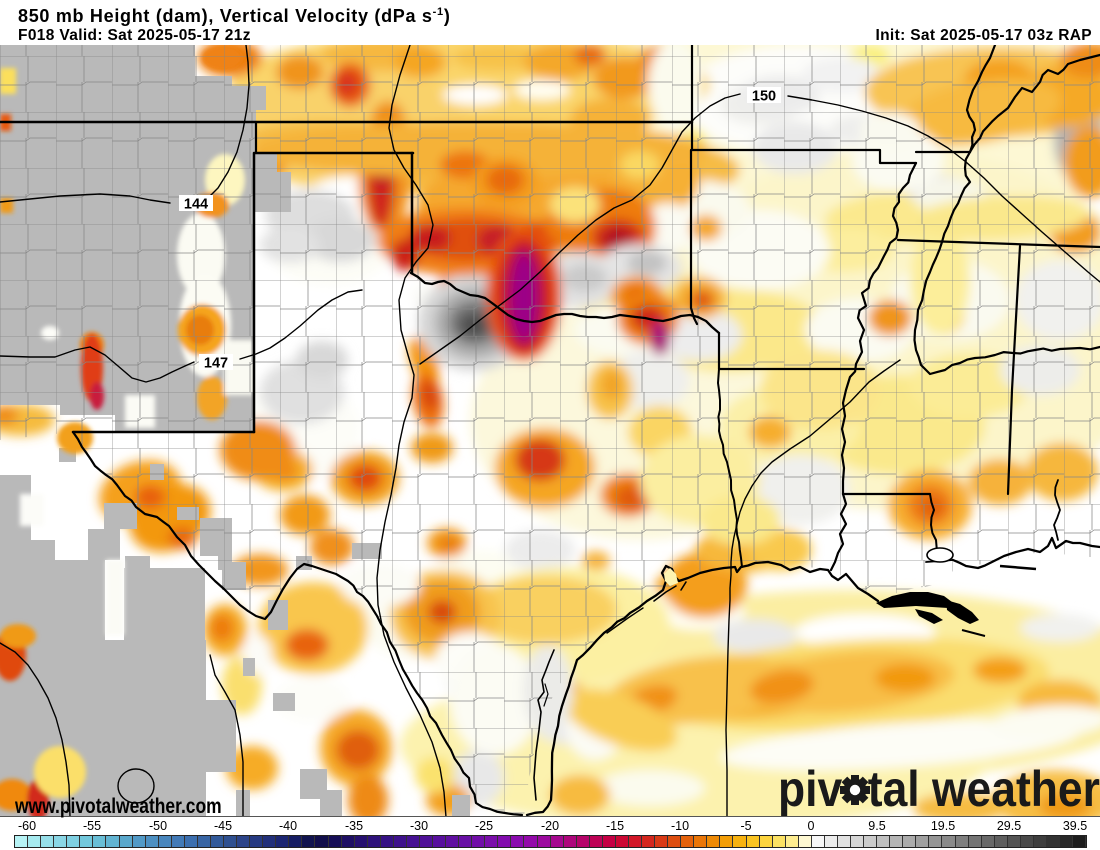 The image size is (1100, 850). What do you see at coordinates (984, 789) in the screenshot?
I see `svg-text: tal weather` at bounding box center [984, 789].